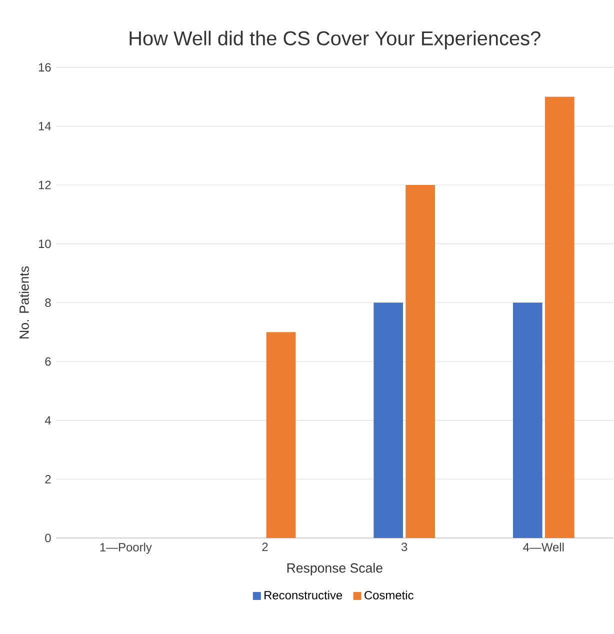  I want to click on legend-label: Cosmetic, so click(389, 595).